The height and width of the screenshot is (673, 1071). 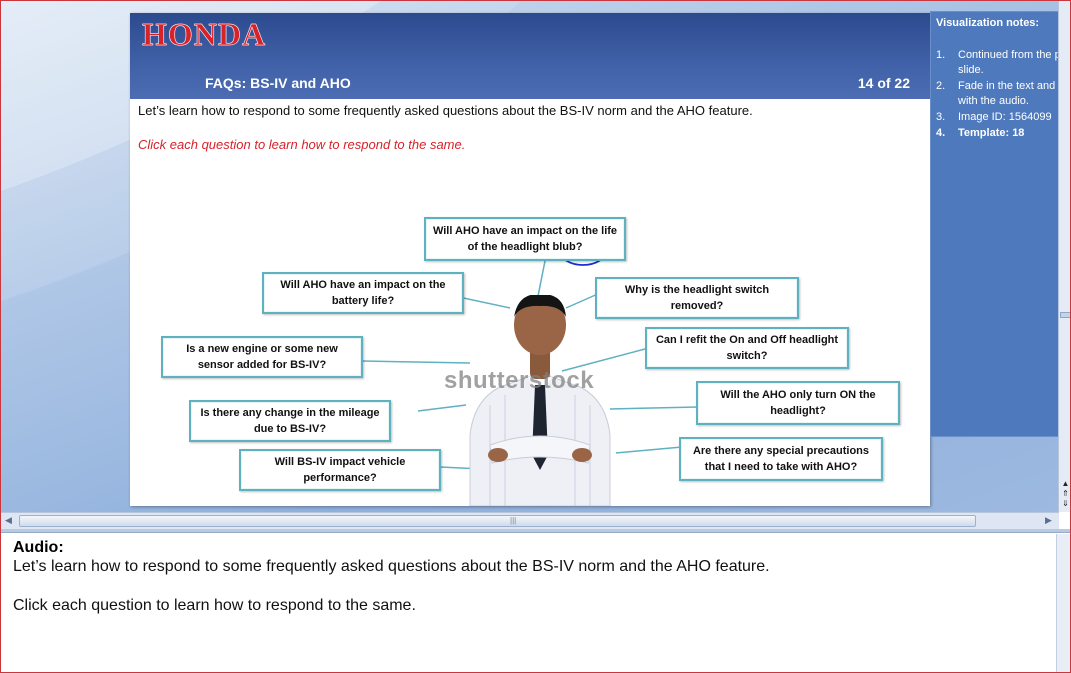 What do you see at coordinates (988, 23) in the screenshot?
I see `notes-title: Visualization notes:` at bounding box center [988, 23].